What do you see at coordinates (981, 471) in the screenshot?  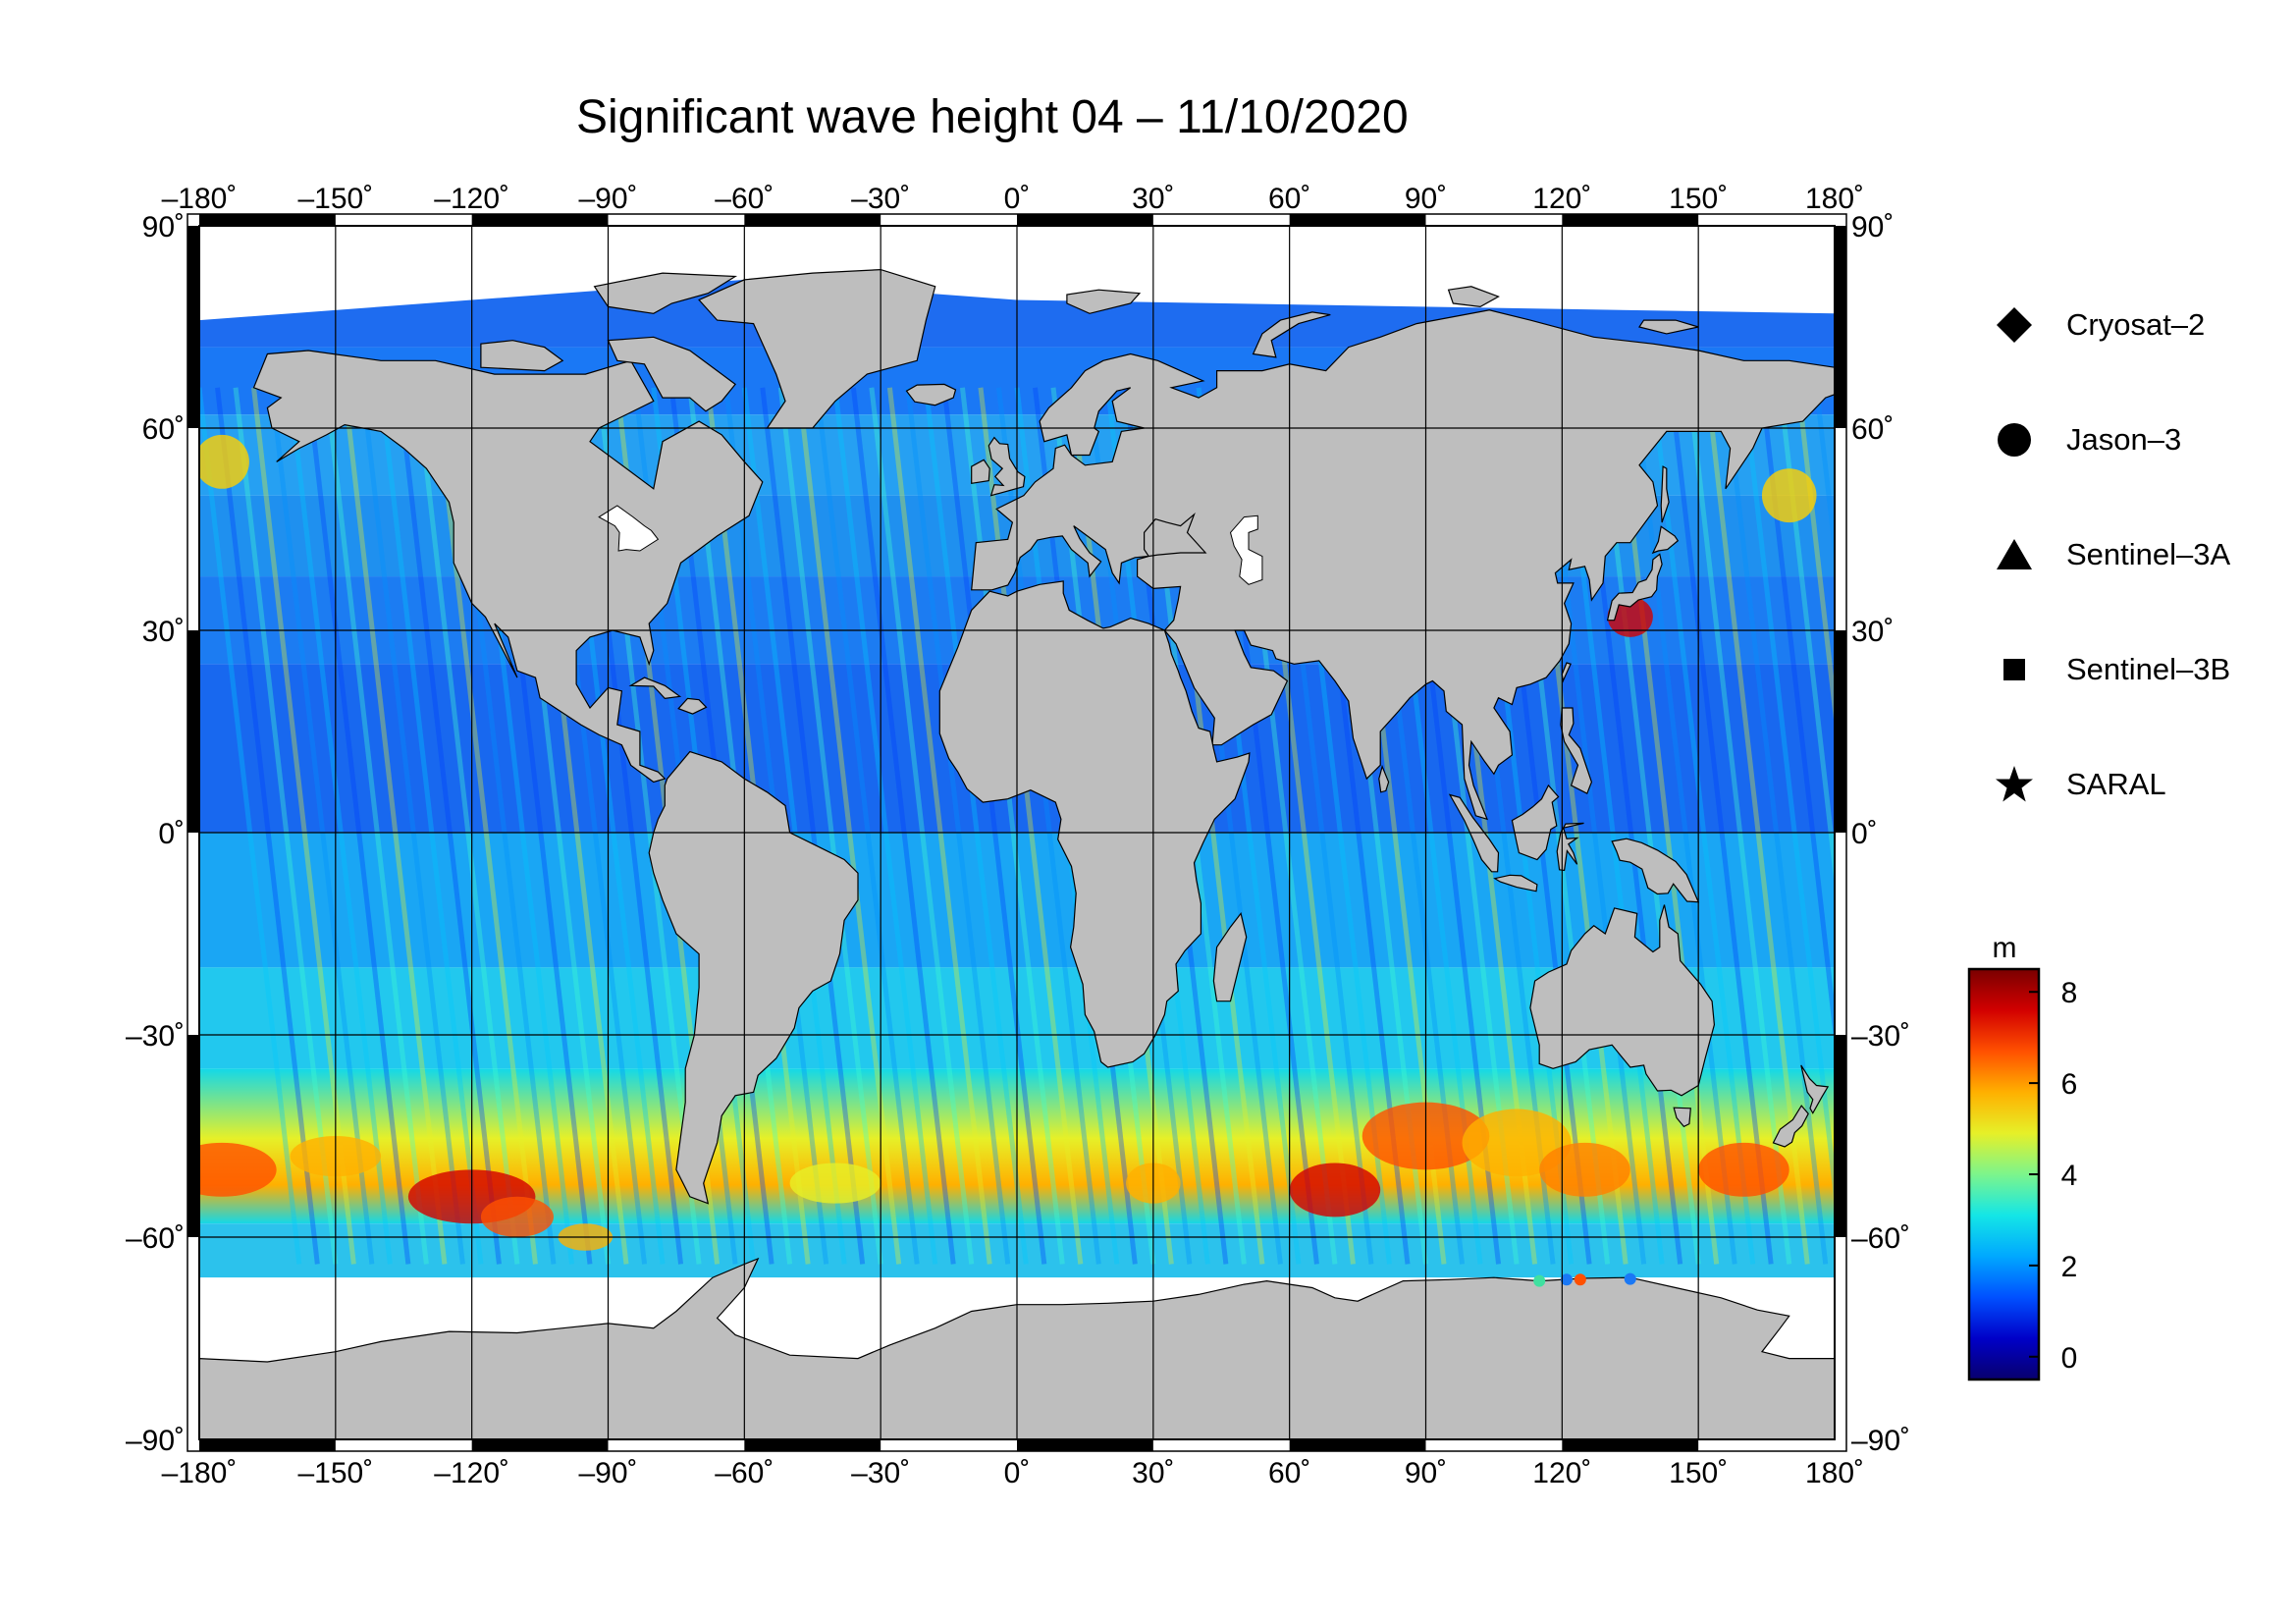 I see `land-ireland` at bounding box center [981, 471].